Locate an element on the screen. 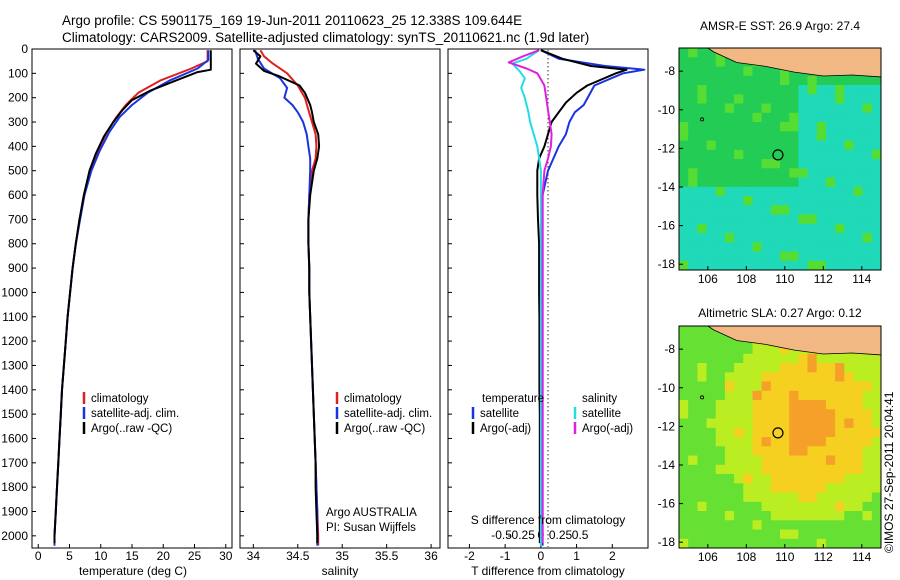 The width and height of the screenshot is (900, 580). temperature-axis-label: temperature (deg C) is located at coordinates (133, 571).